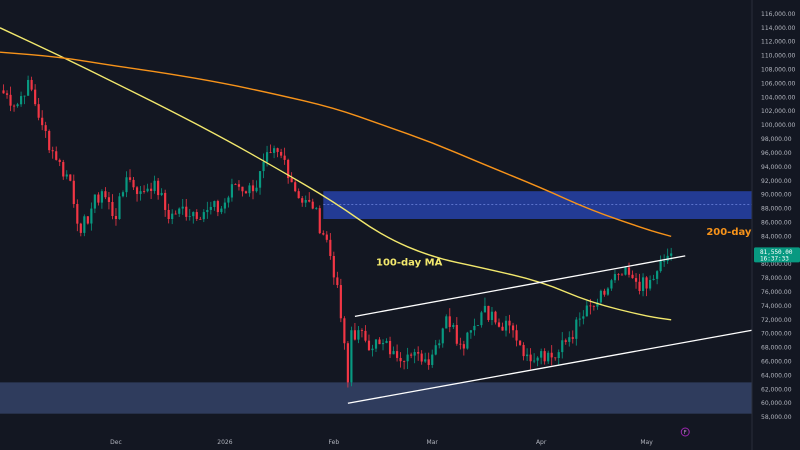 The height and width of the screenshot is (450, 800). I want to click on resistance-zone, so click(537, 205).